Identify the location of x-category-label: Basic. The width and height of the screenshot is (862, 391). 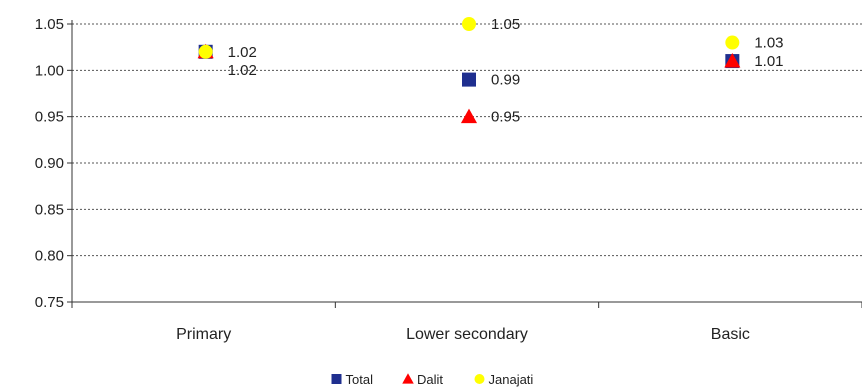
(730, 334).